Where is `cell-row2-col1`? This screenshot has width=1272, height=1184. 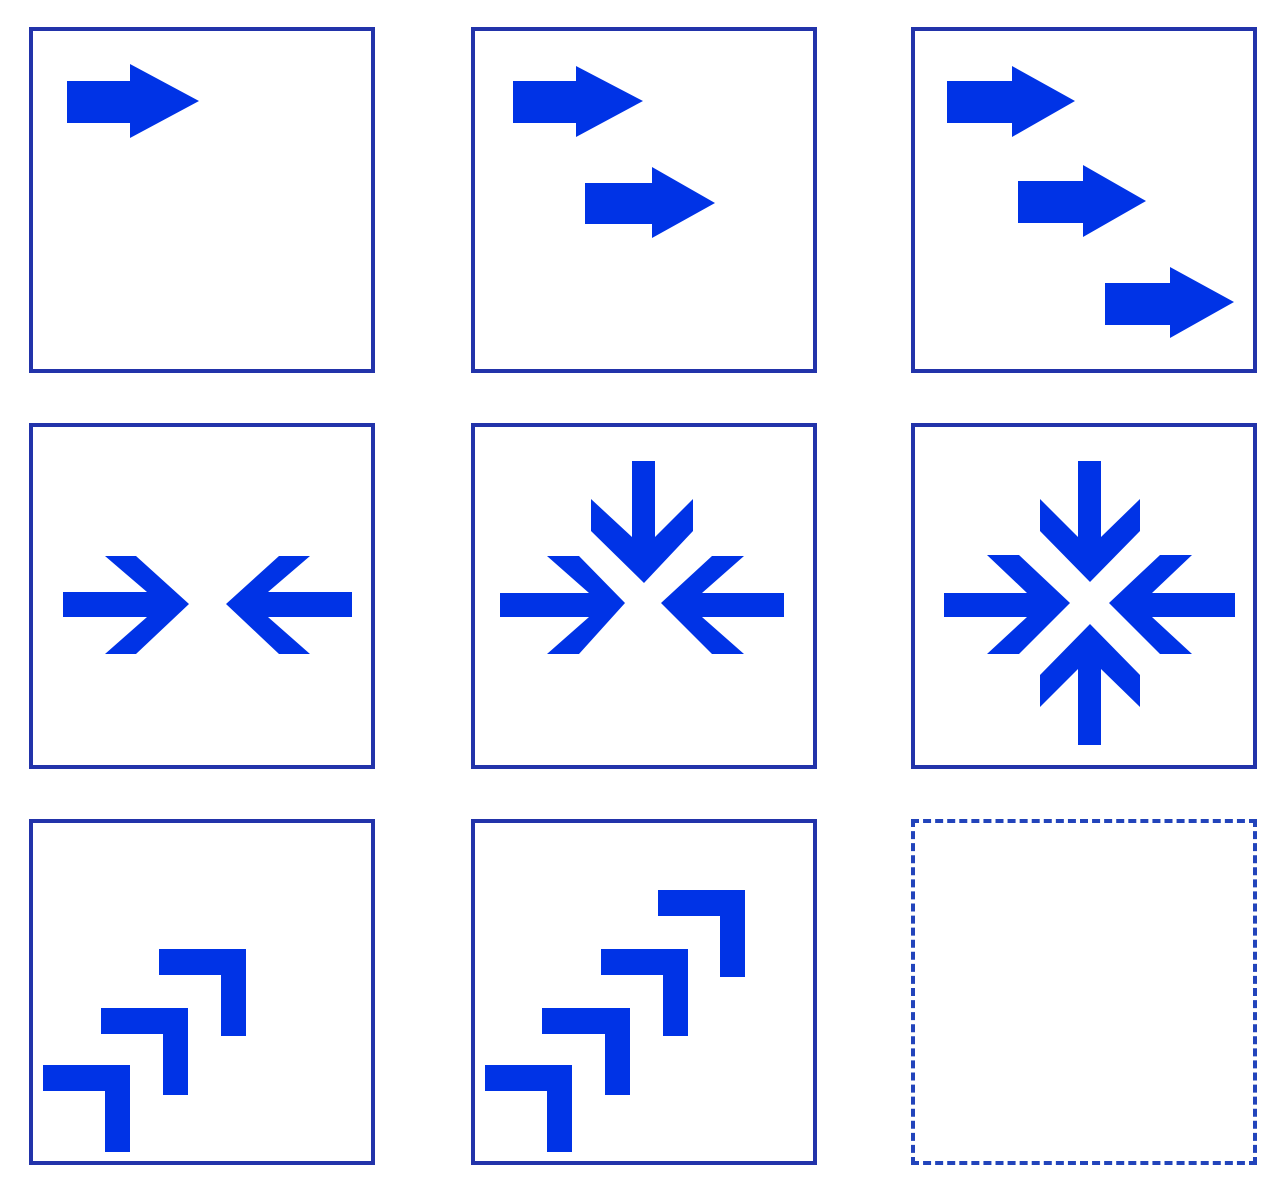
cell-row2-col1 is located at coordinates (202, 596).